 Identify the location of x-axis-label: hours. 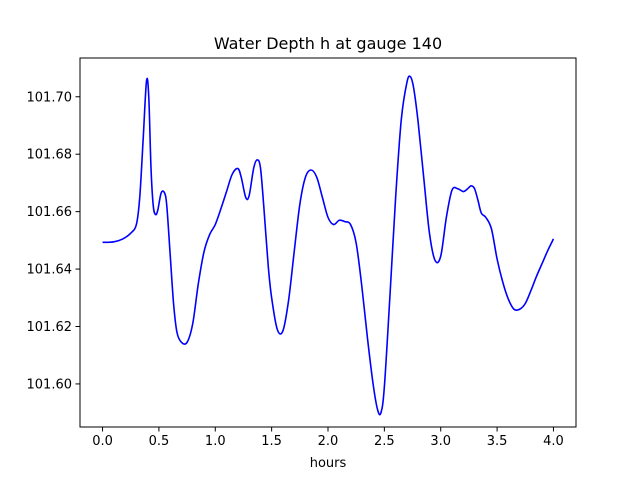
(328, 463).